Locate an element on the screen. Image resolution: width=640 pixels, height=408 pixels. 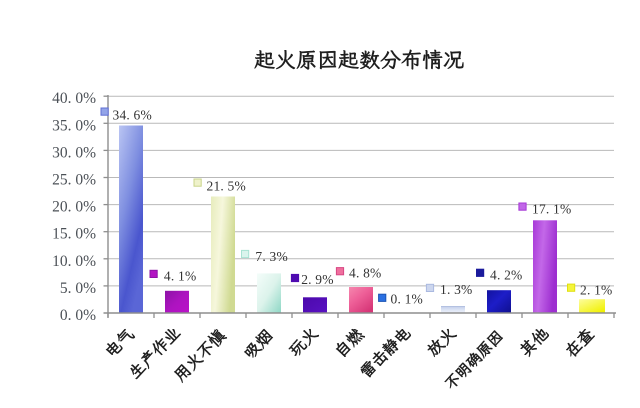
svg-text: 4. 2% is located at coordinates (506, 274).